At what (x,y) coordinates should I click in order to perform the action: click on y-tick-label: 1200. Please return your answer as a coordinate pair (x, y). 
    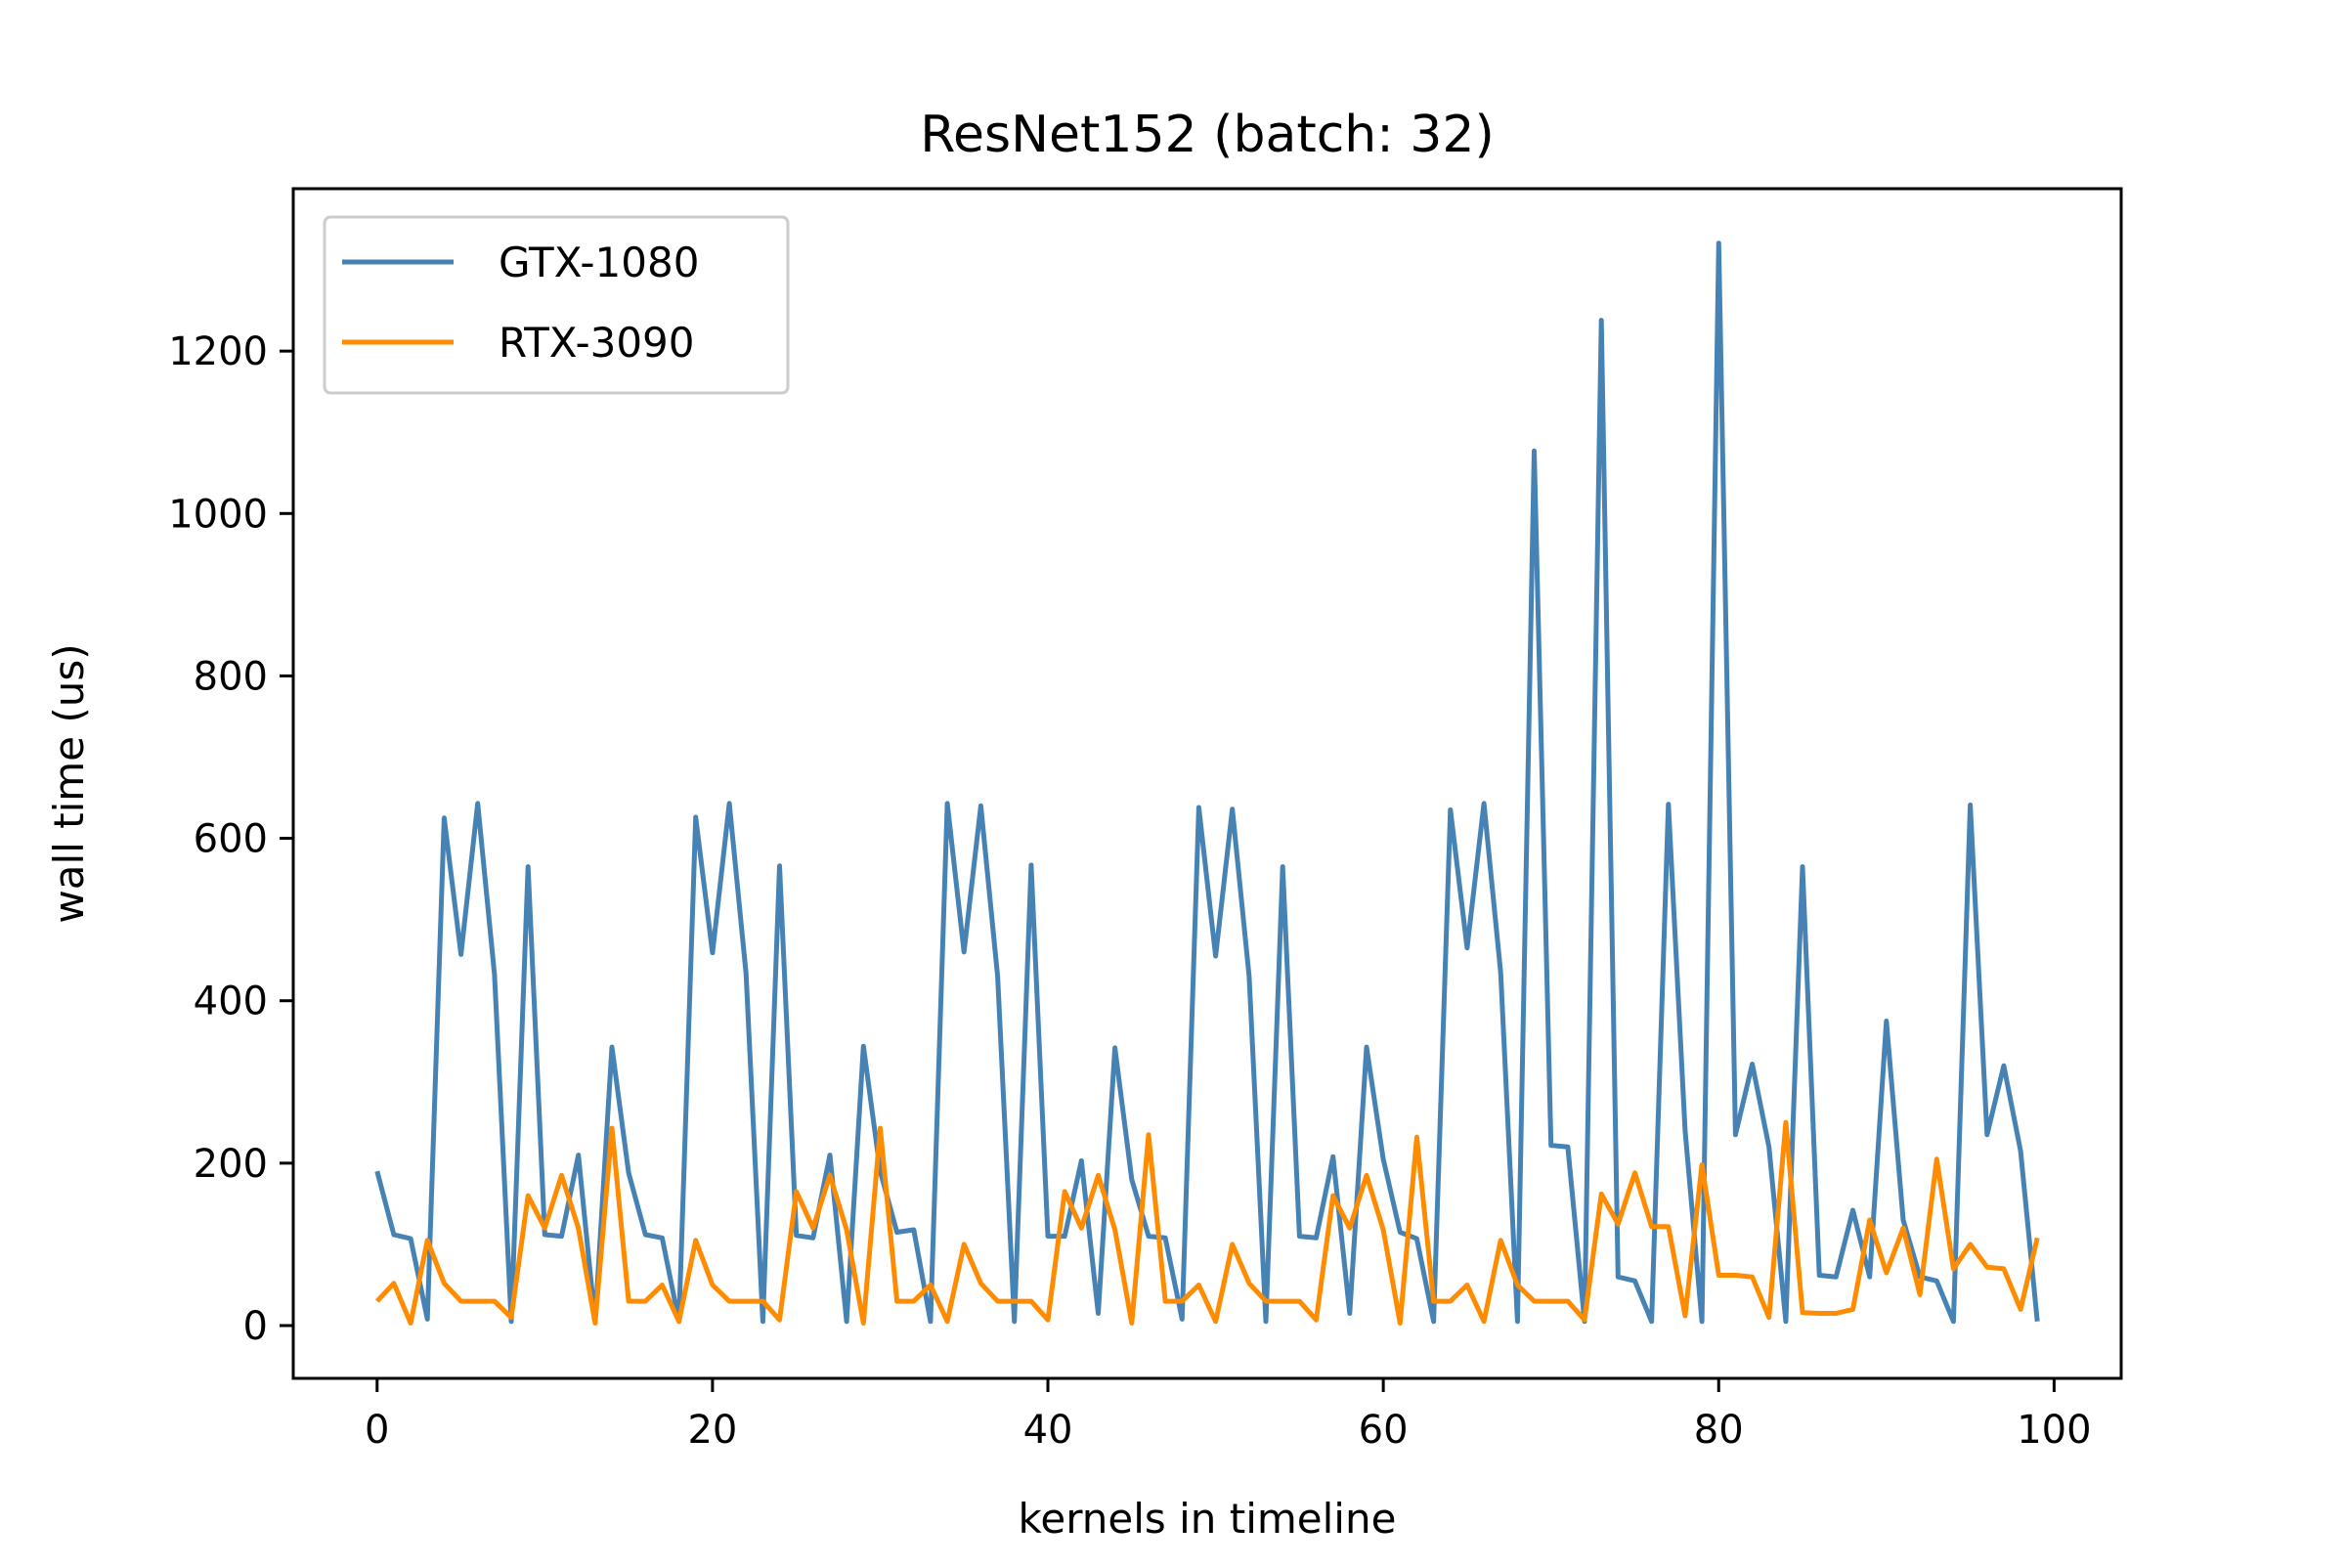
    Looking at the image, I should click on (218, 351).